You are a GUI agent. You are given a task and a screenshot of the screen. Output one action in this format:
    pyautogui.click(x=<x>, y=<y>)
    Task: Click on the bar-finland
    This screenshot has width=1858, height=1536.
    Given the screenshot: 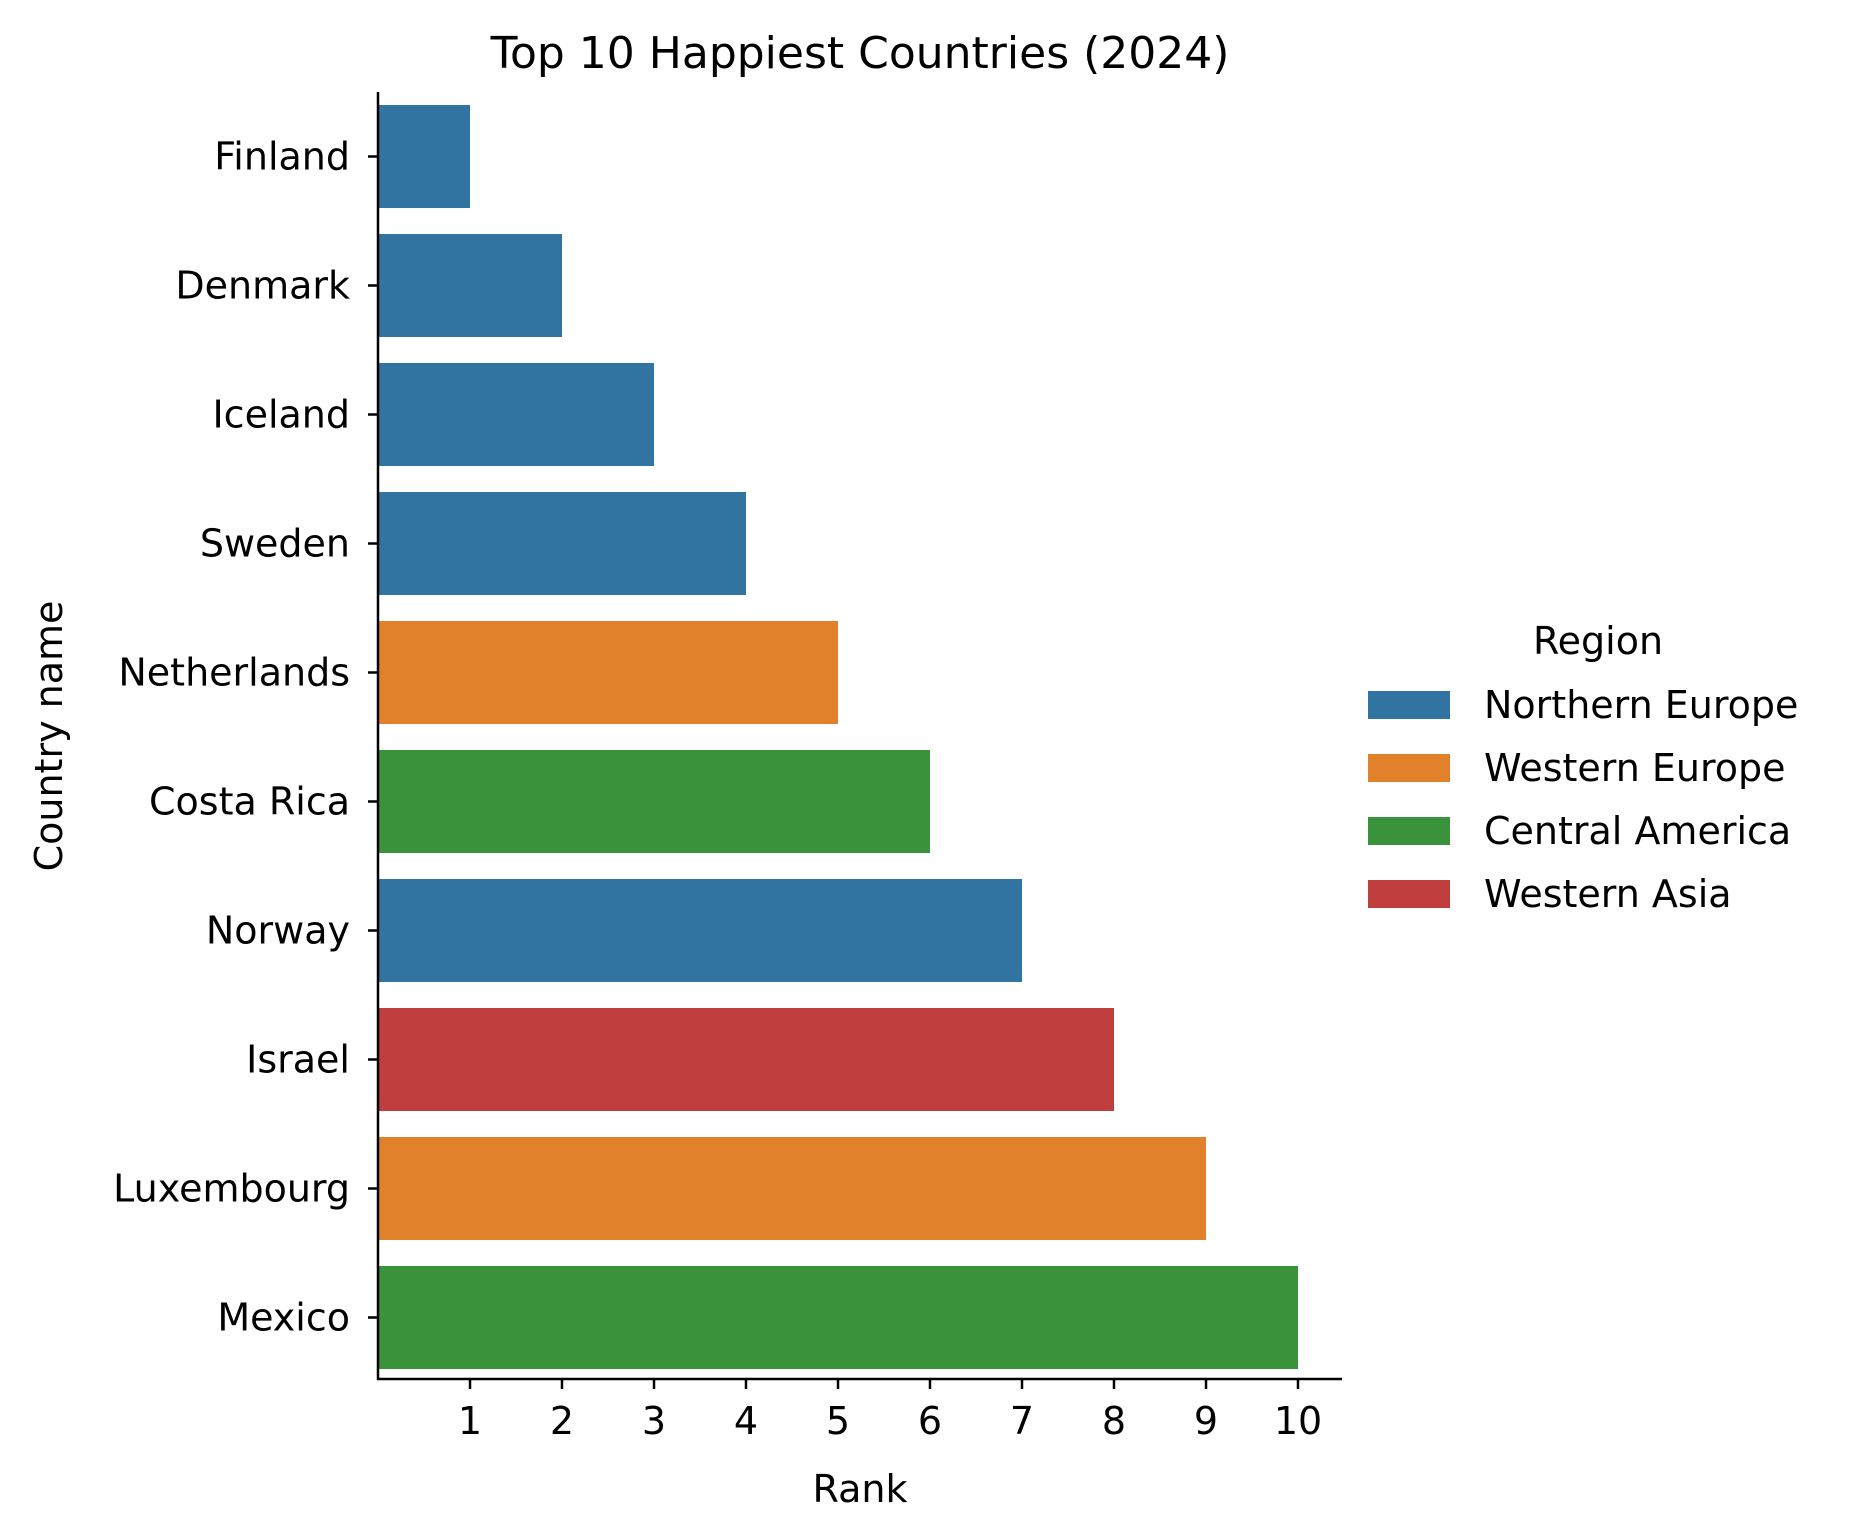 What is the action you would take?
    pyautogui.click(x=424, y=156)
    